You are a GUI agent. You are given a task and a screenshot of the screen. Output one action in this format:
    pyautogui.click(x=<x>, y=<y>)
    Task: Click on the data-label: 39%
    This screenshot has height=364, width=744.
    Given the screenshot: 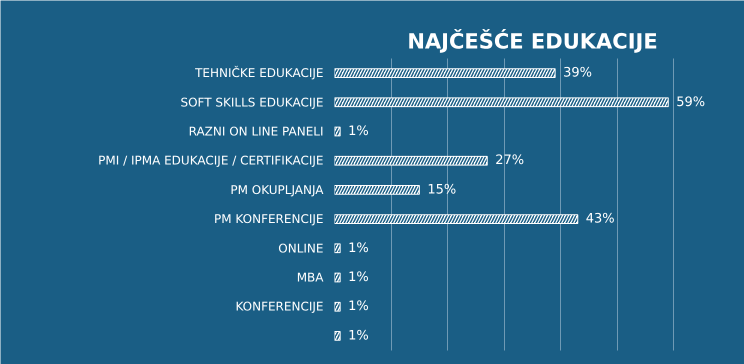 What is the action you would take?
    pyautogui.click(x=577, y=73)
    